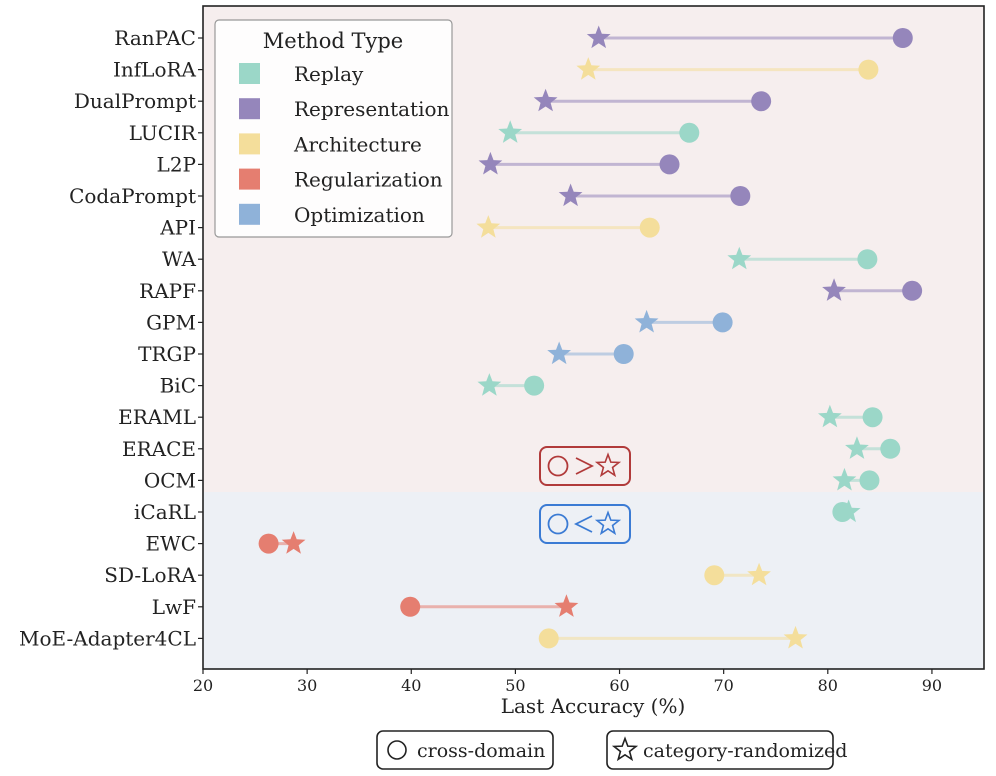 This screenshot has width=996, height=776. I want to click on circle-marker-icon, so click(397, 750).